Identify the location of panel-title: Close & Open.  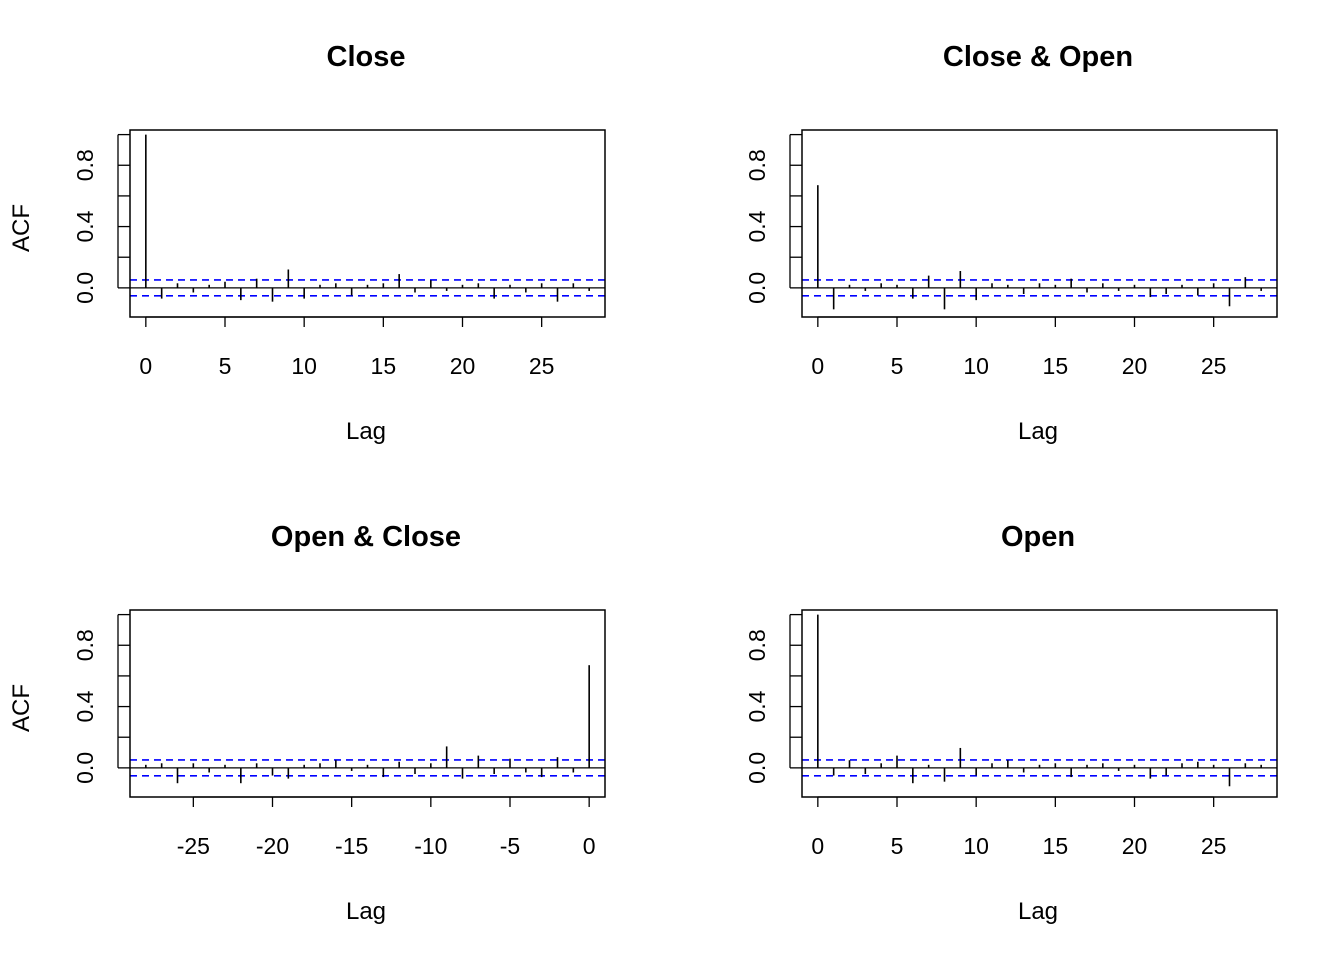
(1038, 57).